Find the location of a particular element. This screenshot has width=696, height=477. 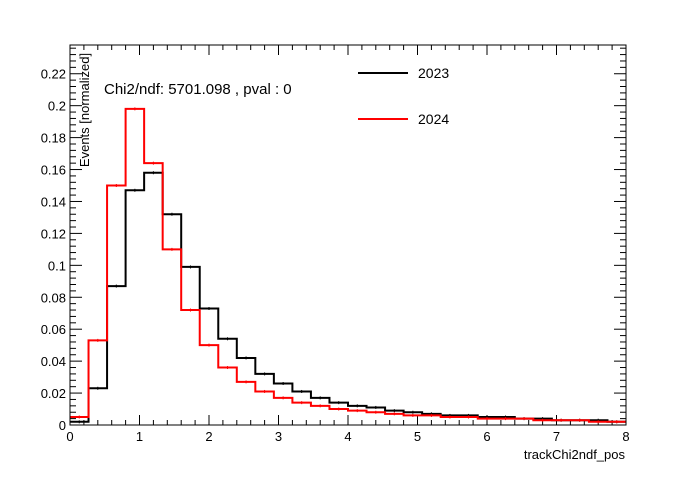

x-axis-label: trackChi2ndf_pos is located at coordinates (575, 454).